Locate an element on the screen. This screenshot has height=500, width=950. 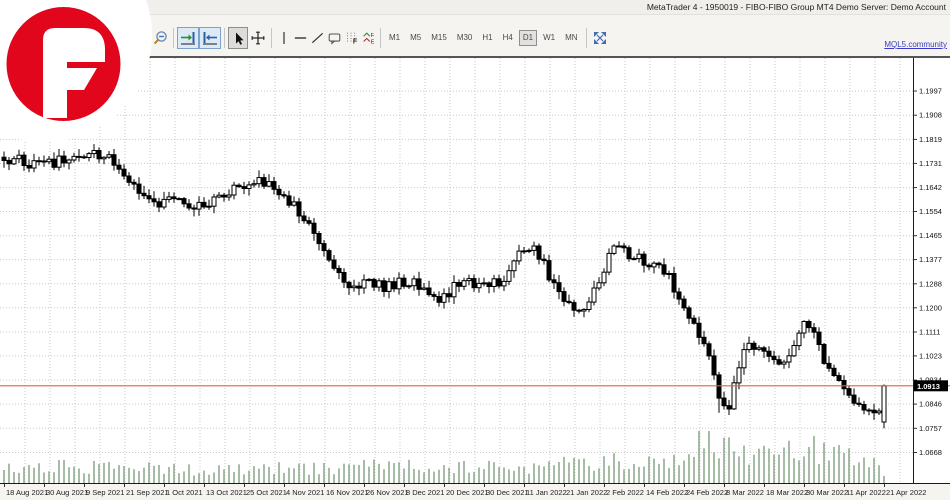
cursor-button is located at coordinates (238, 38).